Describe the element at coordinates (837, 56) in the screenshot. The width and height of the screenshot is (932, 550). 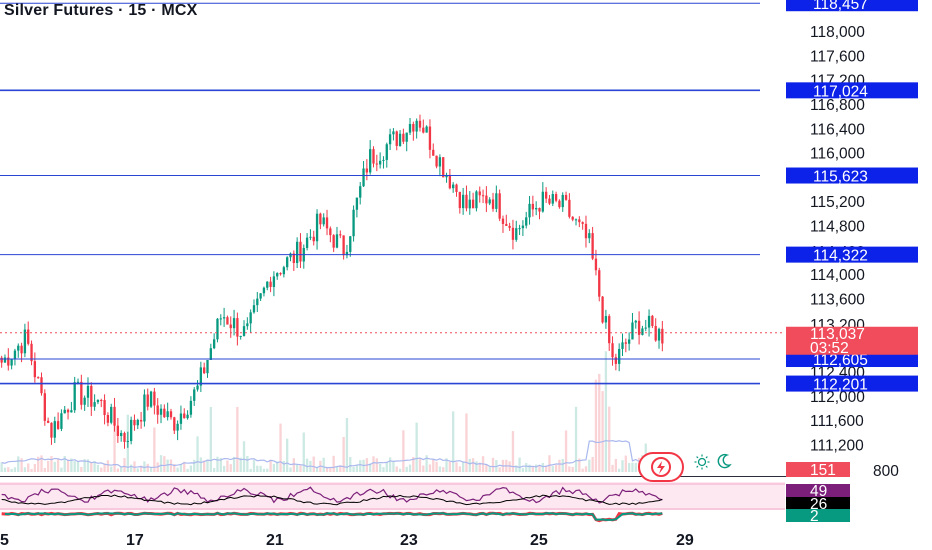
I see `price-tick-label: 117,600` at that location.